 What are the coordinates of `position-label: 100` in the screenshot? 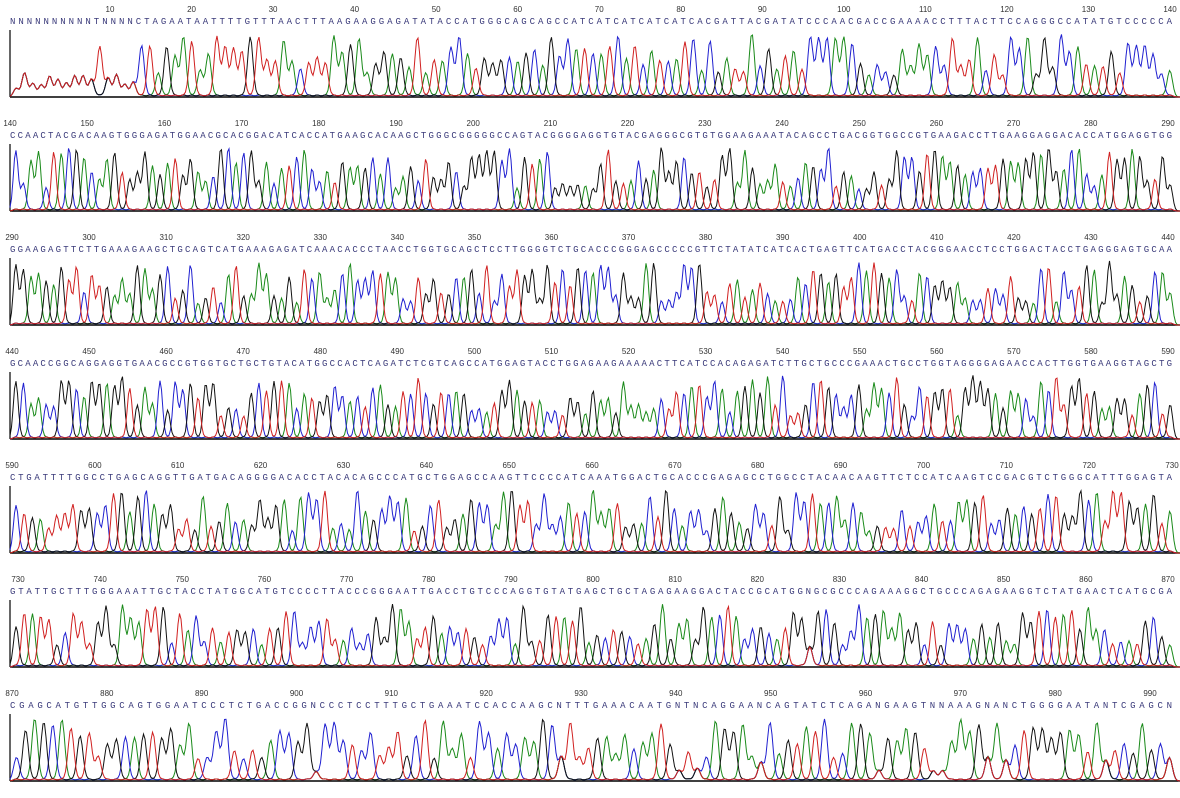 It's located at (844, 9).